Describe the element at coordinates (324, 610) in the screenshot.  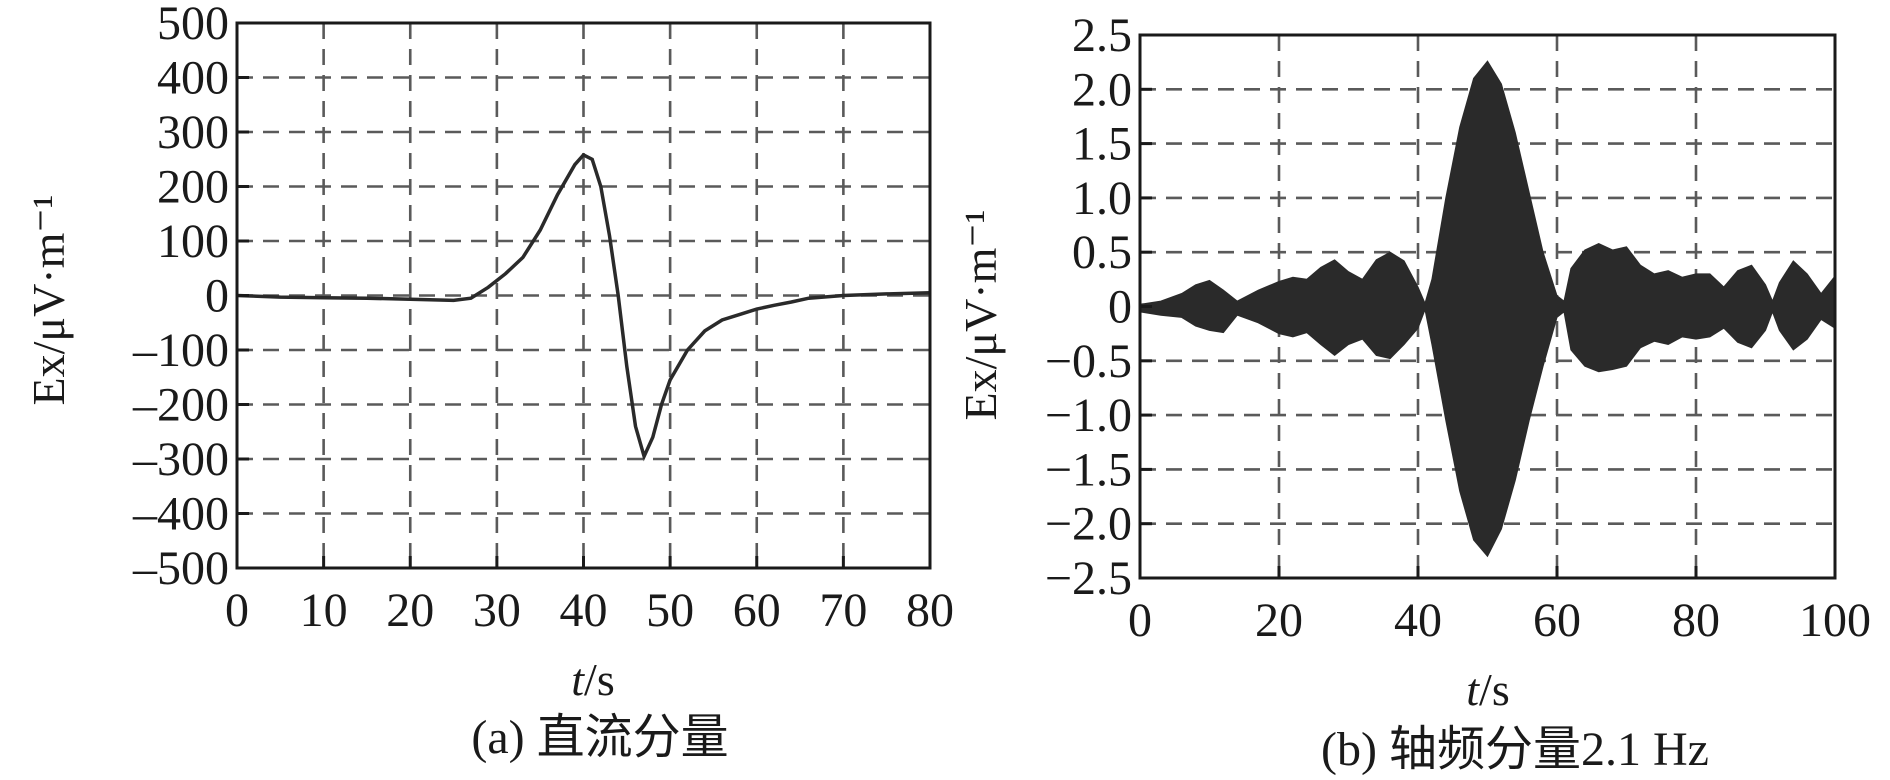
I see `a-x-tick-label: 10` at that location.